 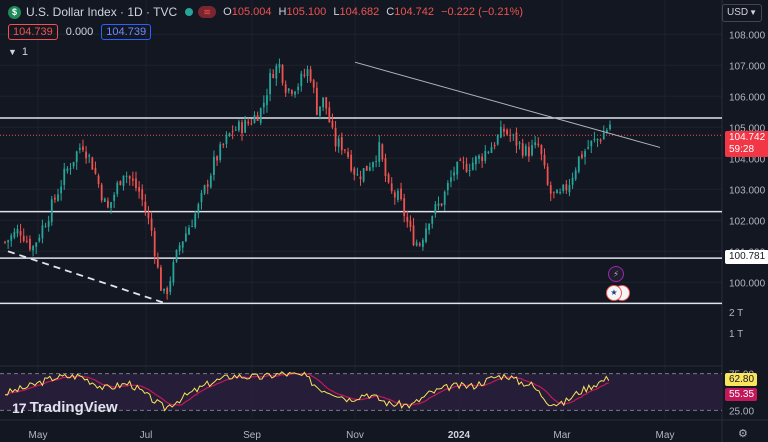 What do you see at coordinates (126, 32) in the screenshot?
I see `buy-price-button: 104.739` at bounding box center [126, 32].